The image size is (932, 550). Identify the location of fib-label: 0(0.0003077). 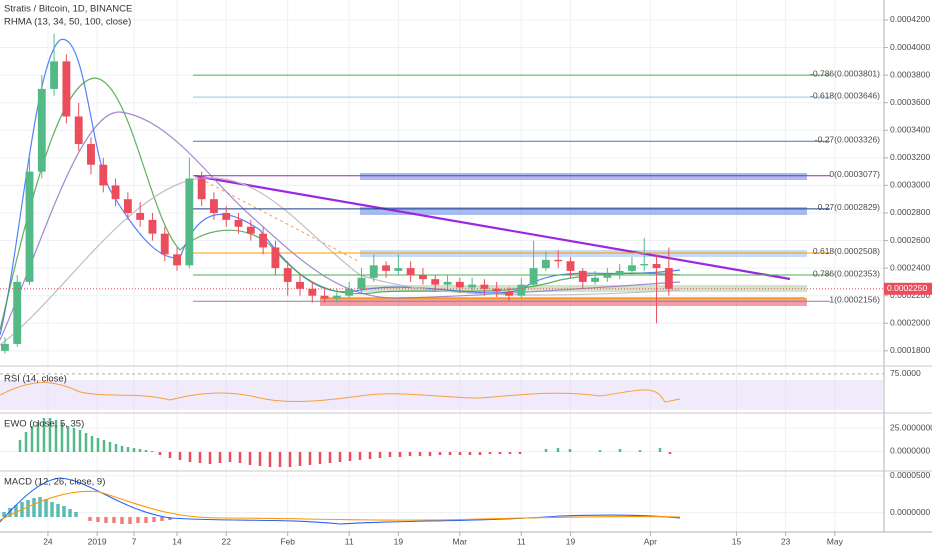
(854, 174).